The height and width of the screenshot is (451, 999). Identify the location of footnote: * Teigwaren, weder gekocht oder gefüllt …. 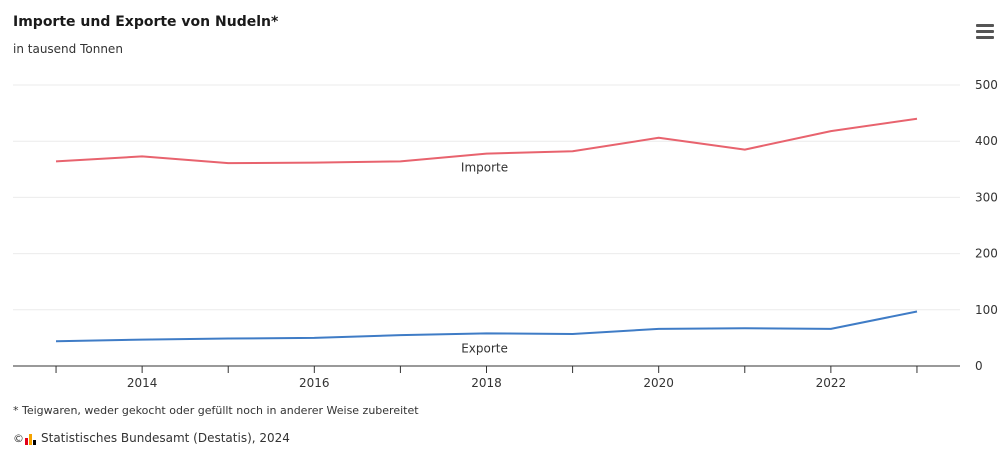
(216, 410).